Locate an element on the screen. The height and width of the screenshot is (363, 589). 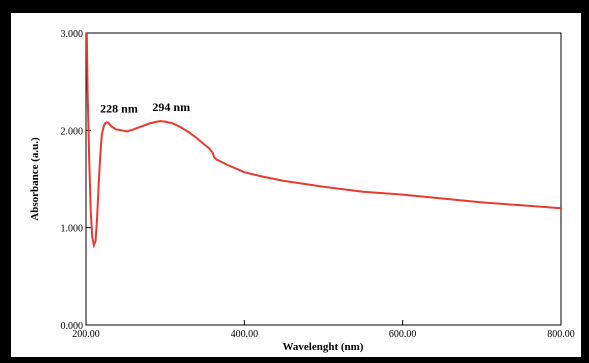
x-tick-label: 400.00 is located at coordinates (245, 334).